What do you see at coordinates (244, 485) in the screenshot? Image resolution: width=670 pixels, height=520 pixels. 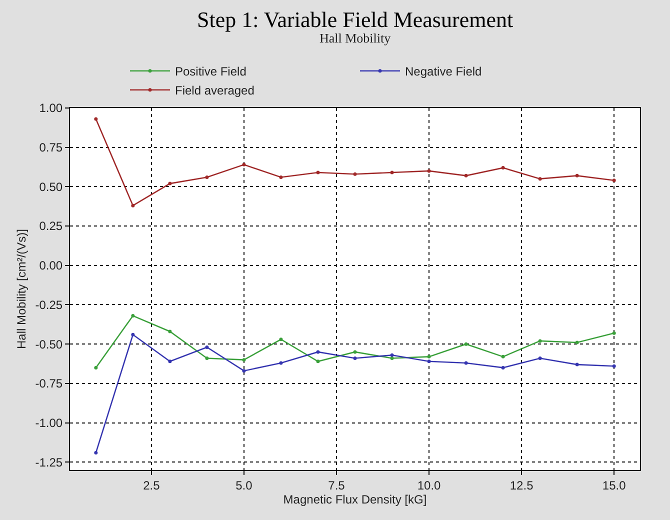 I see `x-tick-label: 5.0` at bounding box center [244, 485].